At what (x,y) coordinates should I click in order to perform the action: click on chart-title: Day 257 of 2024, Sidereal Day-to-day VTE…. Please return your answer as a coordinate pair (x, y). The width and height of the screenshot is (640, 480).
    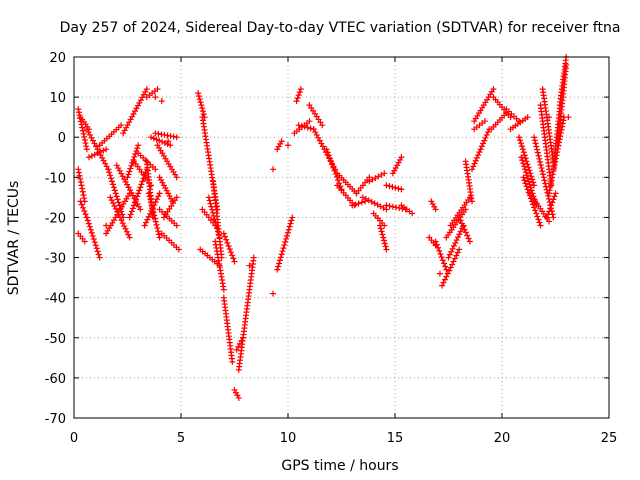
    Looking at the image, I should click on (340, 28).